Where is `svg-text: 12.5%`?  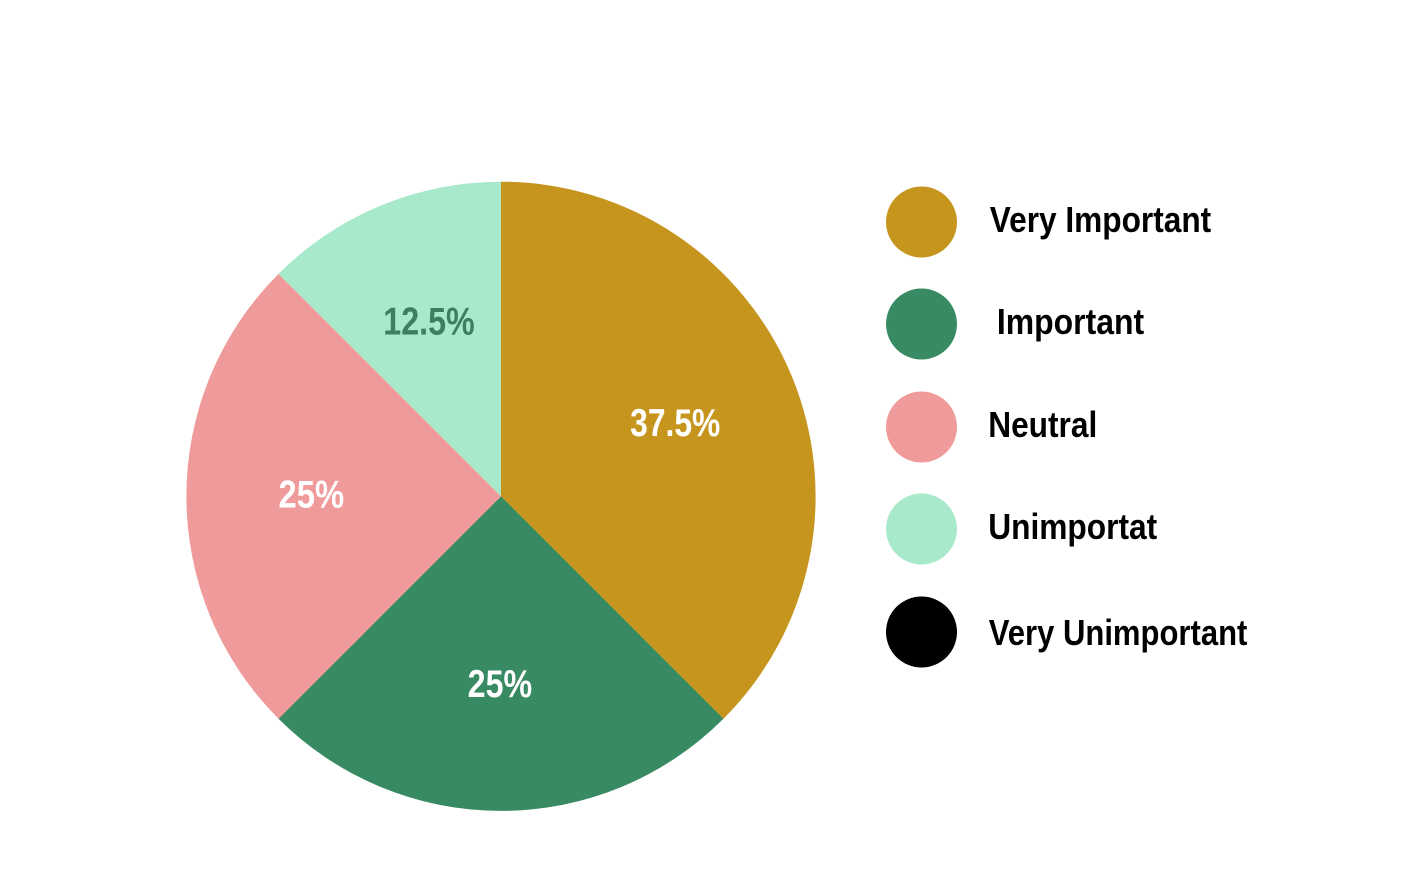 svg-text: 12.5% is located at coordinates (428, 321).